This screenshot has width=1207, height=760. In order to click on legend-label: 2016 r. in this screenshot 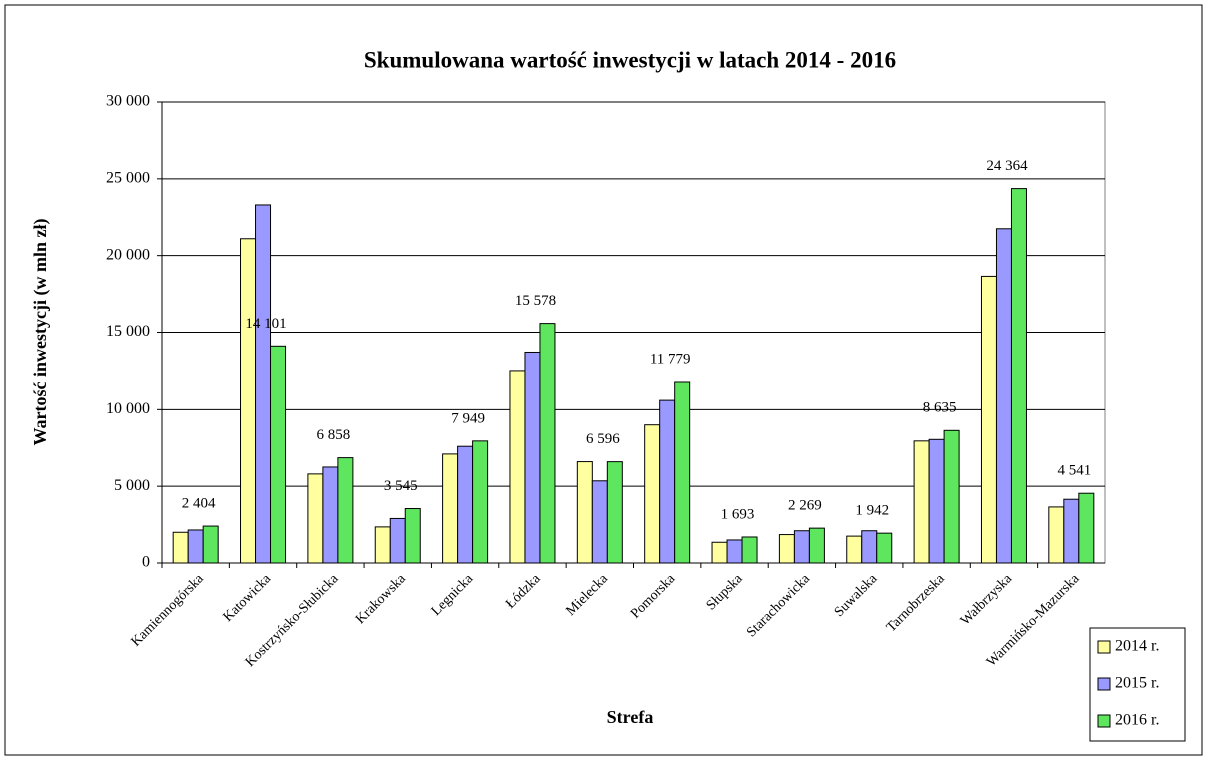, I will do `click(1137, 720)`.